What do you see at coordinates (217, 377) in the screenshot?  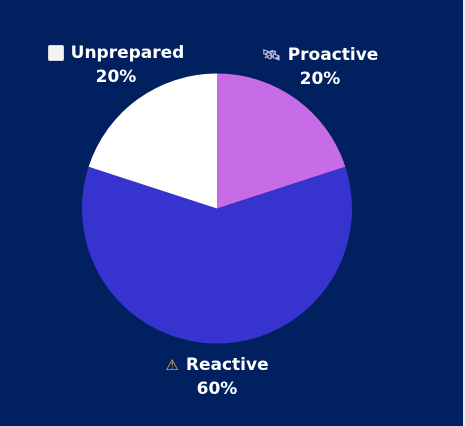 I see `slice-label-reactive: ⚠ Reactive 60%` at bounding box center [217, 377].